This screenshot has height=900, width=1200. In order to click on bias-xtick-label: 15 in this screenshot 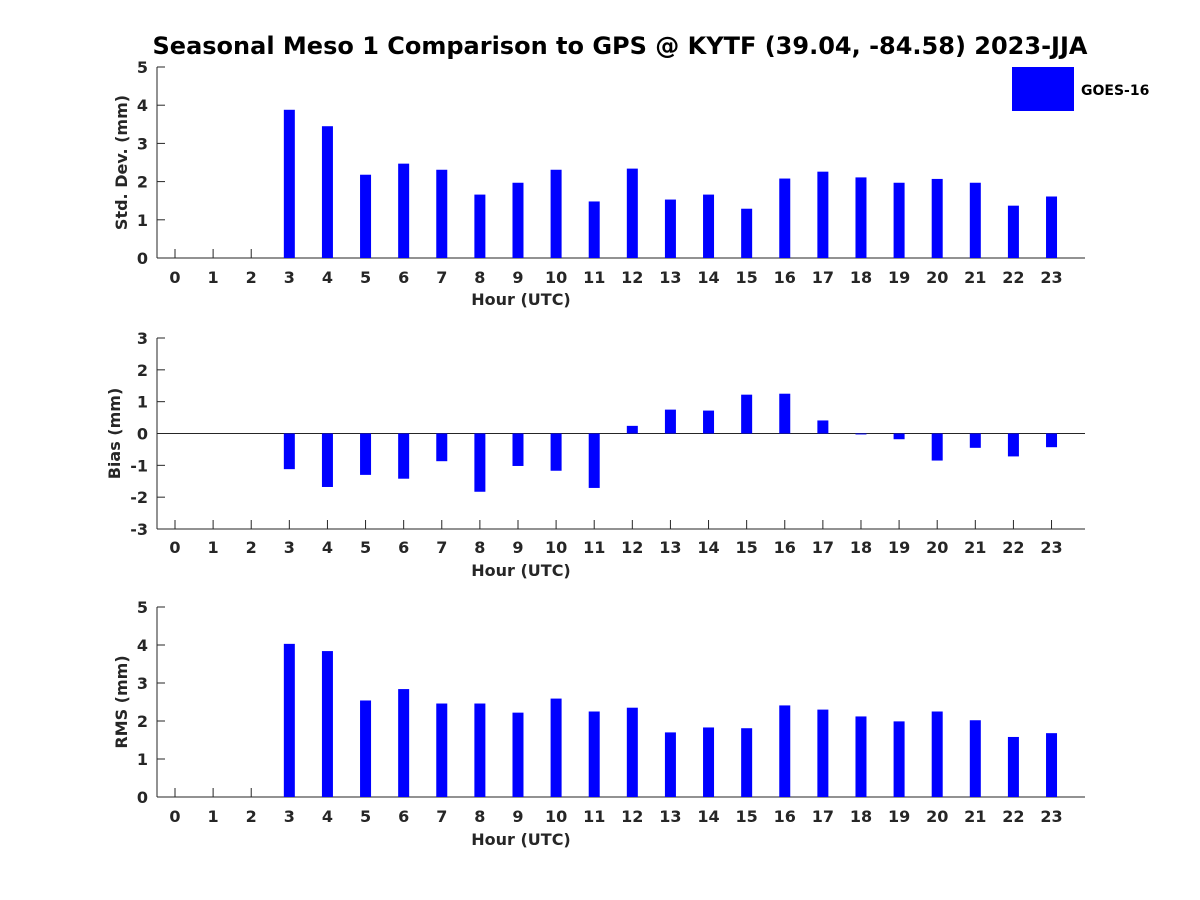, I will do `click(747, 547)`.